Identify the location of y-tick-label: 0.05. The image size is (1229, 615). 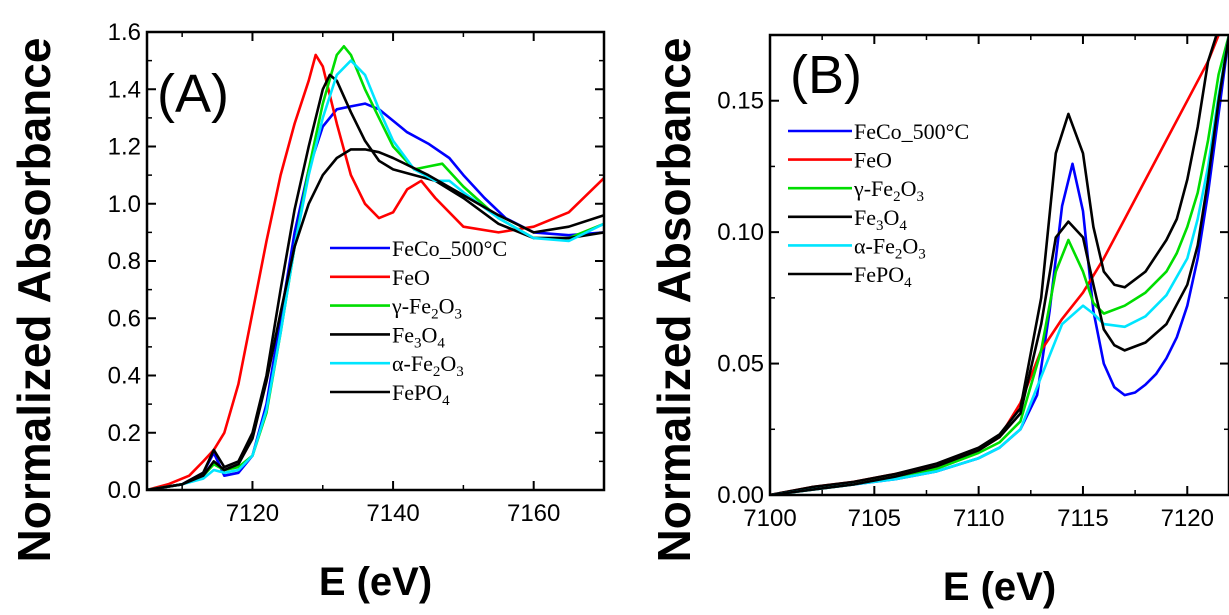
(740, 364).